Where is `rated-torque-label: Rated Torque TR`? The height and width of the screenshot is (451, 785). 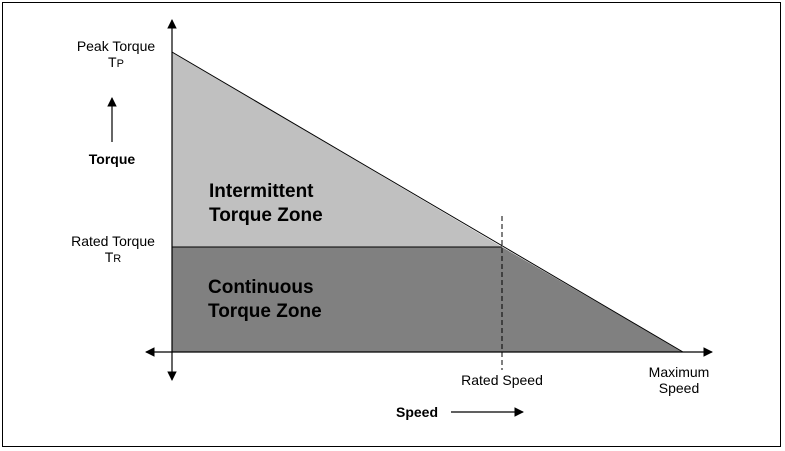
rated-torque-label: Rated Torque TR is located at coordinates (113, 250).